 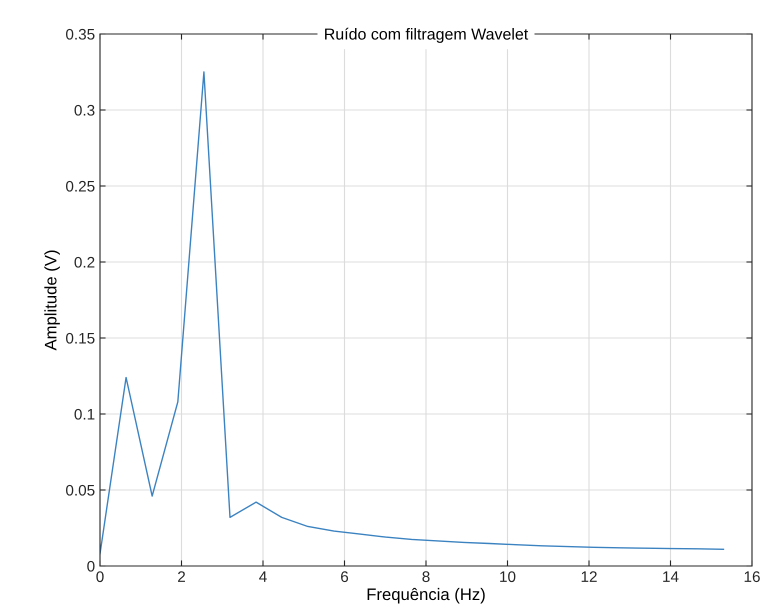 I want to click on x-tick-label: 12, so click(x=589, y=576).